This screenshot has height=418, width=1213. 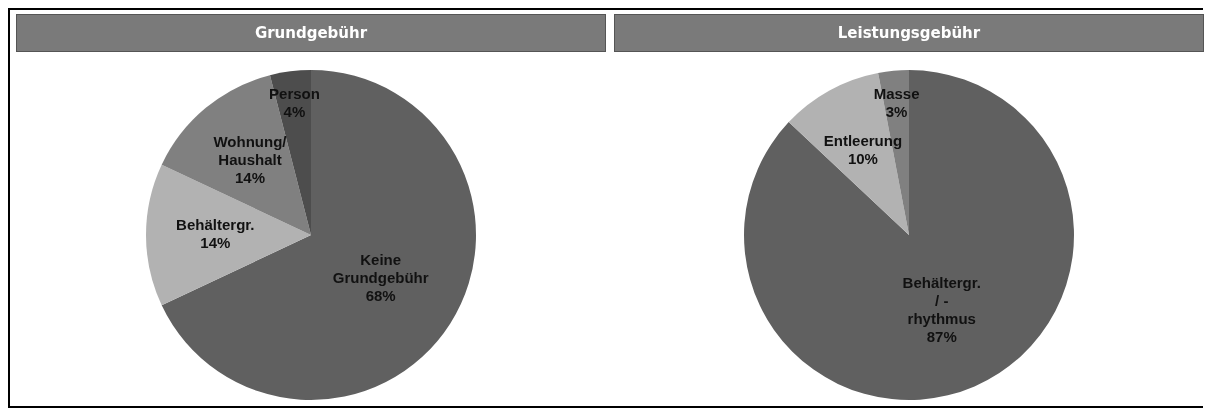 What do you see at coordinates (294, 94) in the screenshot?
I see `slice-label: Person` at bounding box center [294, 94].